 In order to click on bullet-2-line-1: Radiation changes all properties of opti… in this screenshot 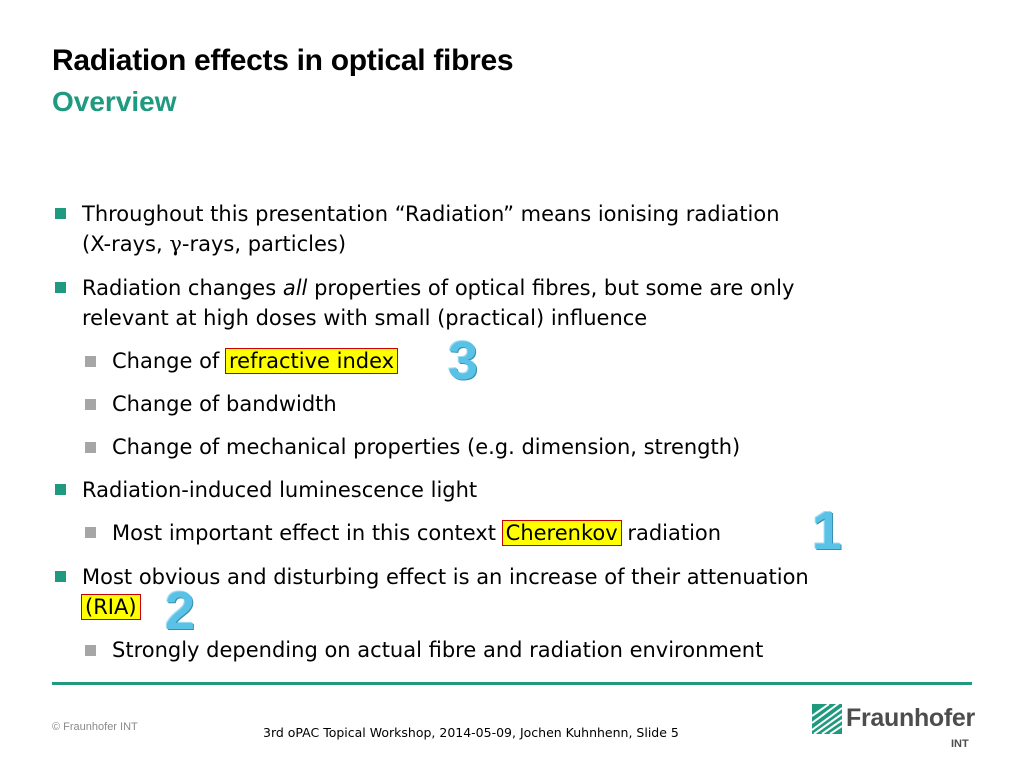, I will do `click(438, 288)`.